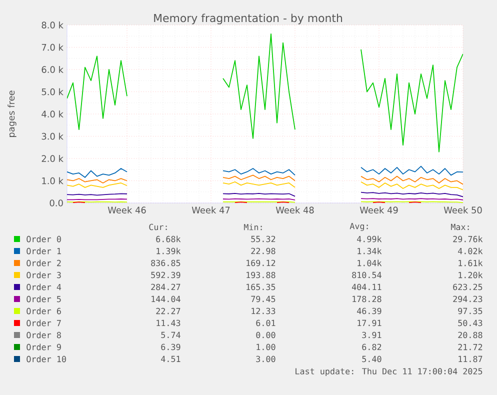 The width and height of the screenshot is (497, 395). Describe the element at coordinates (168, 323) in the screenshot. I see `text: 11.43` at that location.